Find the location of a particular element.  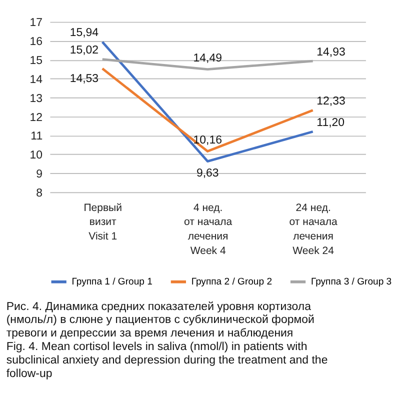

y-tick-label: 8 is located at coordinates (39, 193).